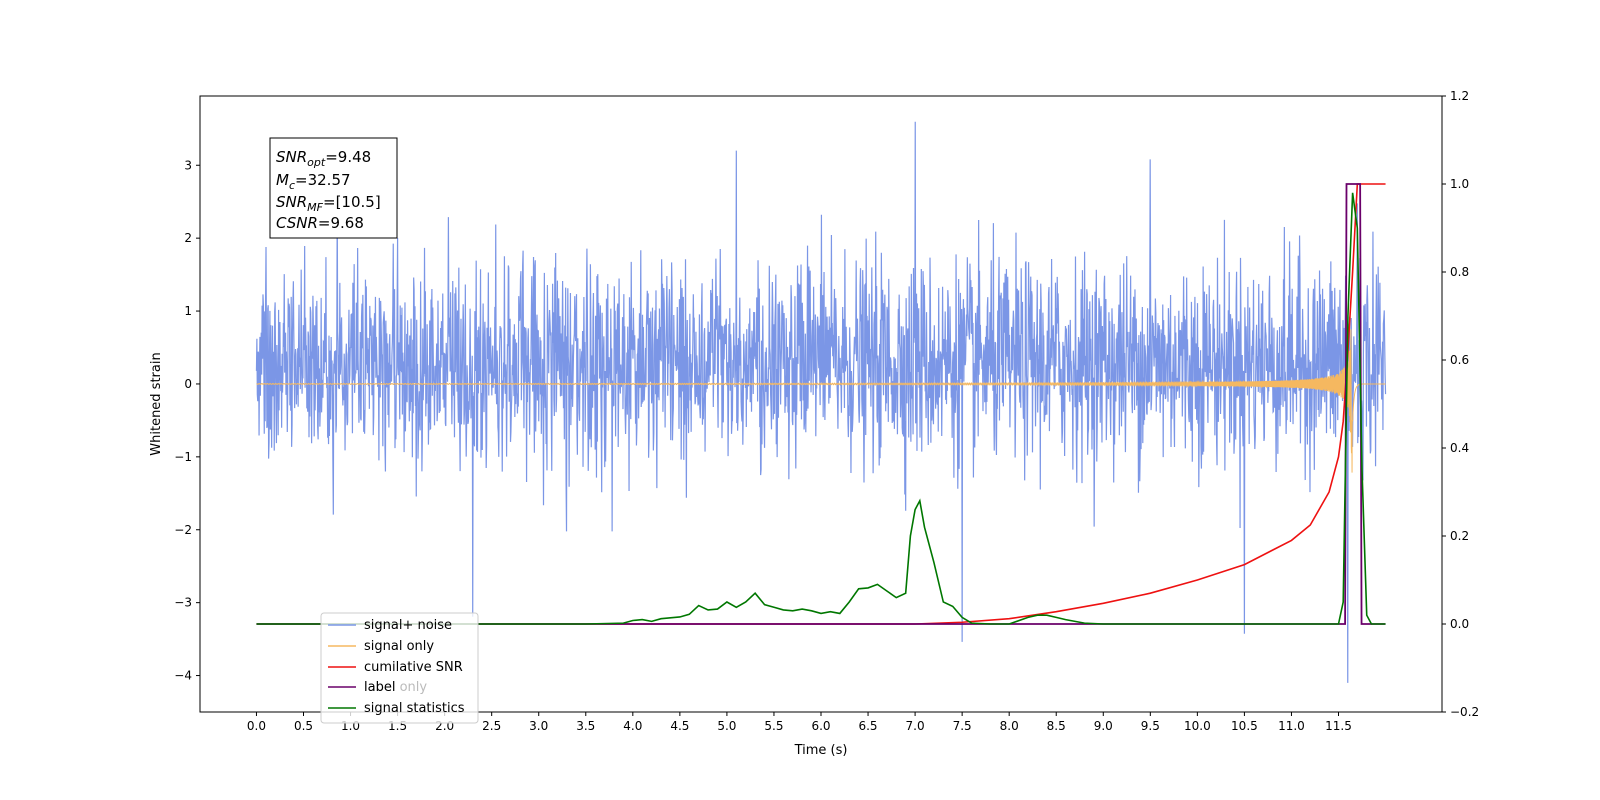 The width and height of the screenshot is (1600, 800). What do you see at coordinates (188, 165) in the screenshot?
I see `y-left-tick-label: 3` at bounding box center [188, 165].